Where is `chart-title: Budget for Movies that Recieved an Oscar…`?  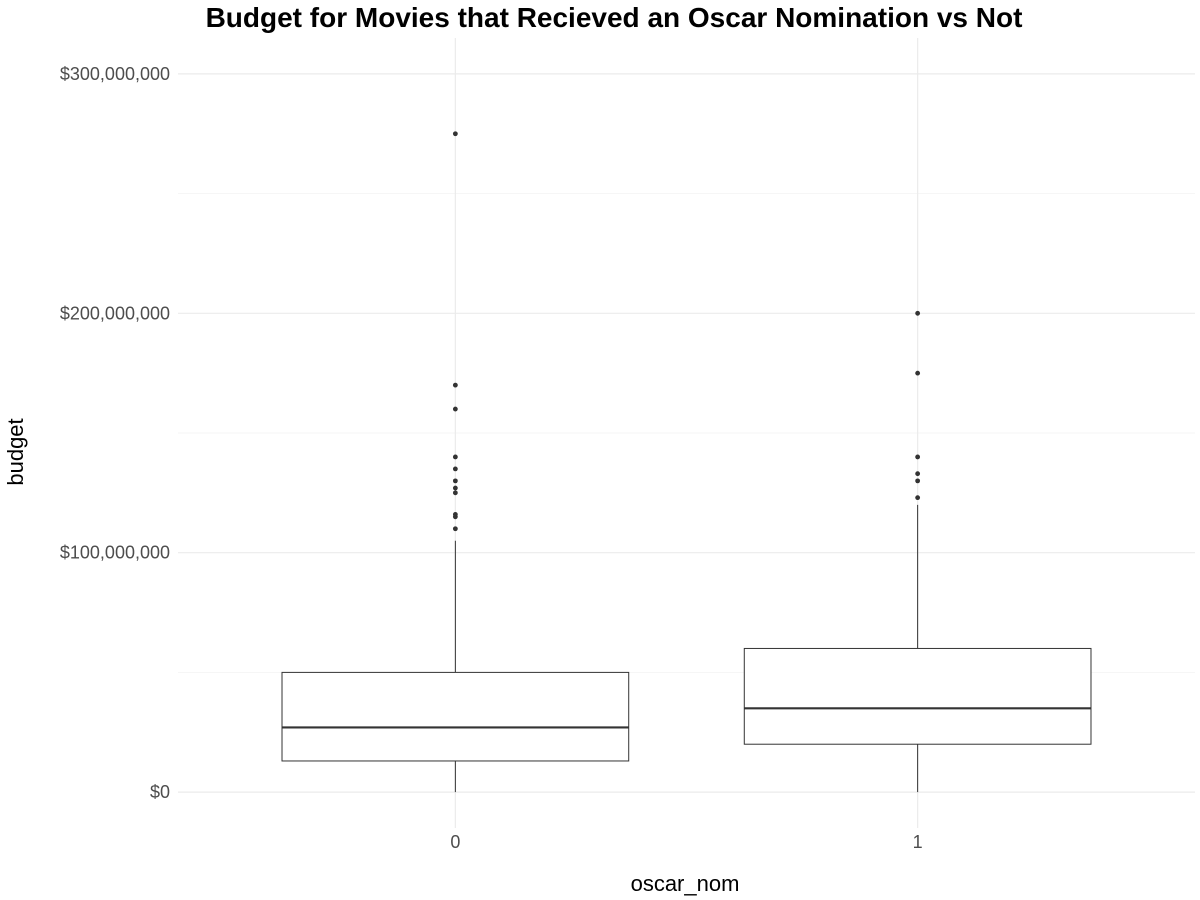 chart-title: Budget for Movies that Recieved an Oscar… is located at coordinates (614, 17).